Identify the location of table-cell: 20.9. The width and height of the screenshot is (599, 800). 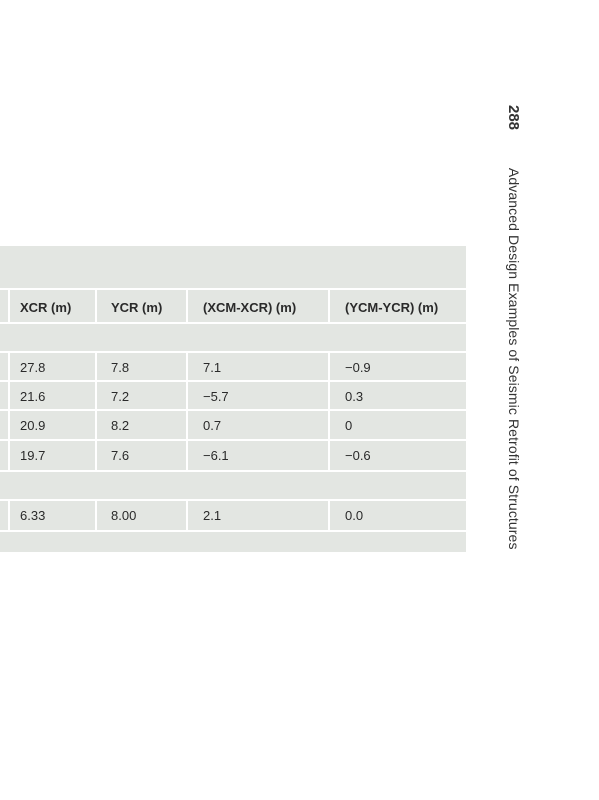
(33, 425).